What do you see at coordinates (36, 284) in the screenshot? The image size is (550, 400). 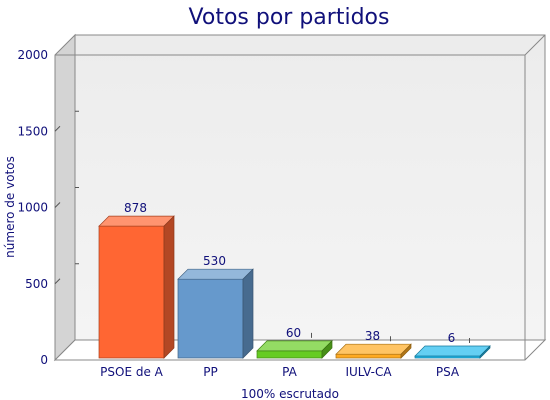 I see `y-tick-label: 500` at bounding box center [36, 284].